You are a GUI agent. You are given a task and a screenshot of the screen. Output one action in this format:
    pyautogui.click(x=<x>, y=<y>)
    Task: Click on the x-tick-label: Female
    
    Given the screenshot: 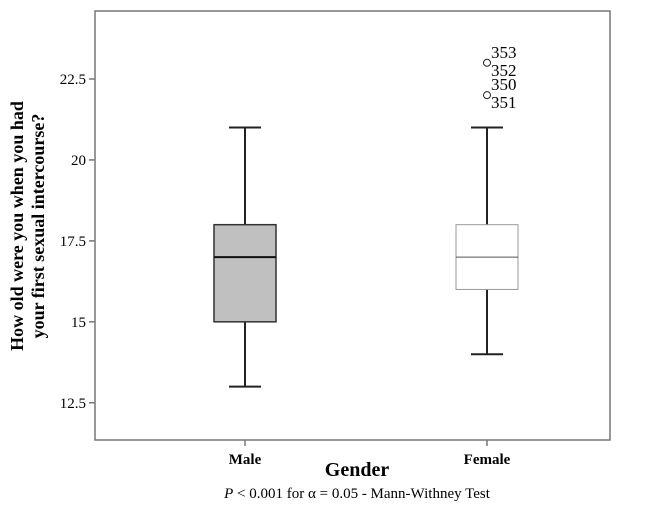 What is the action you would take?
    pyautogui.click(x=487, y=460)
    